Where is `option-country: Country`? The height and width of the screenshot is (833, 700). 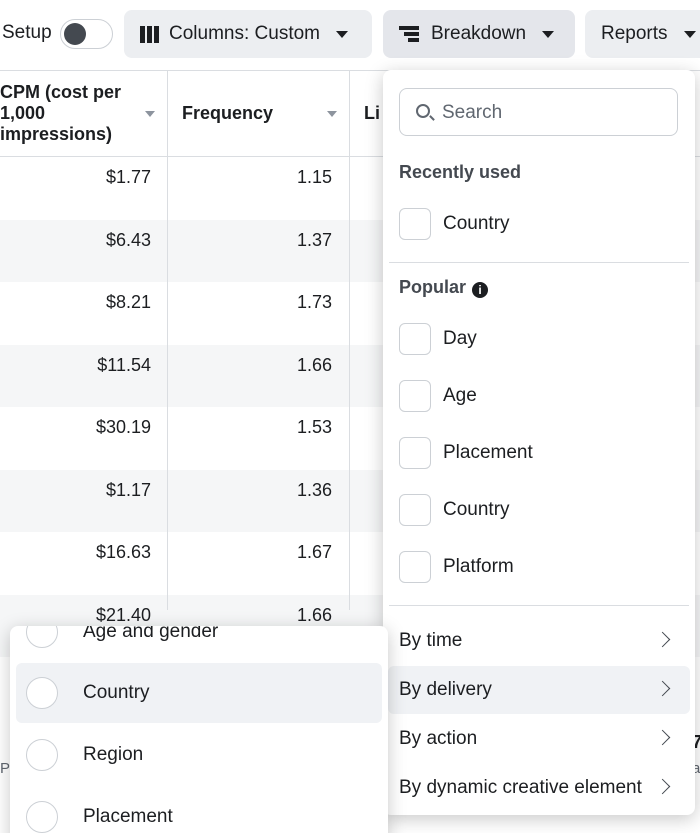
option-country: Country is located at coordinates (539, 510).